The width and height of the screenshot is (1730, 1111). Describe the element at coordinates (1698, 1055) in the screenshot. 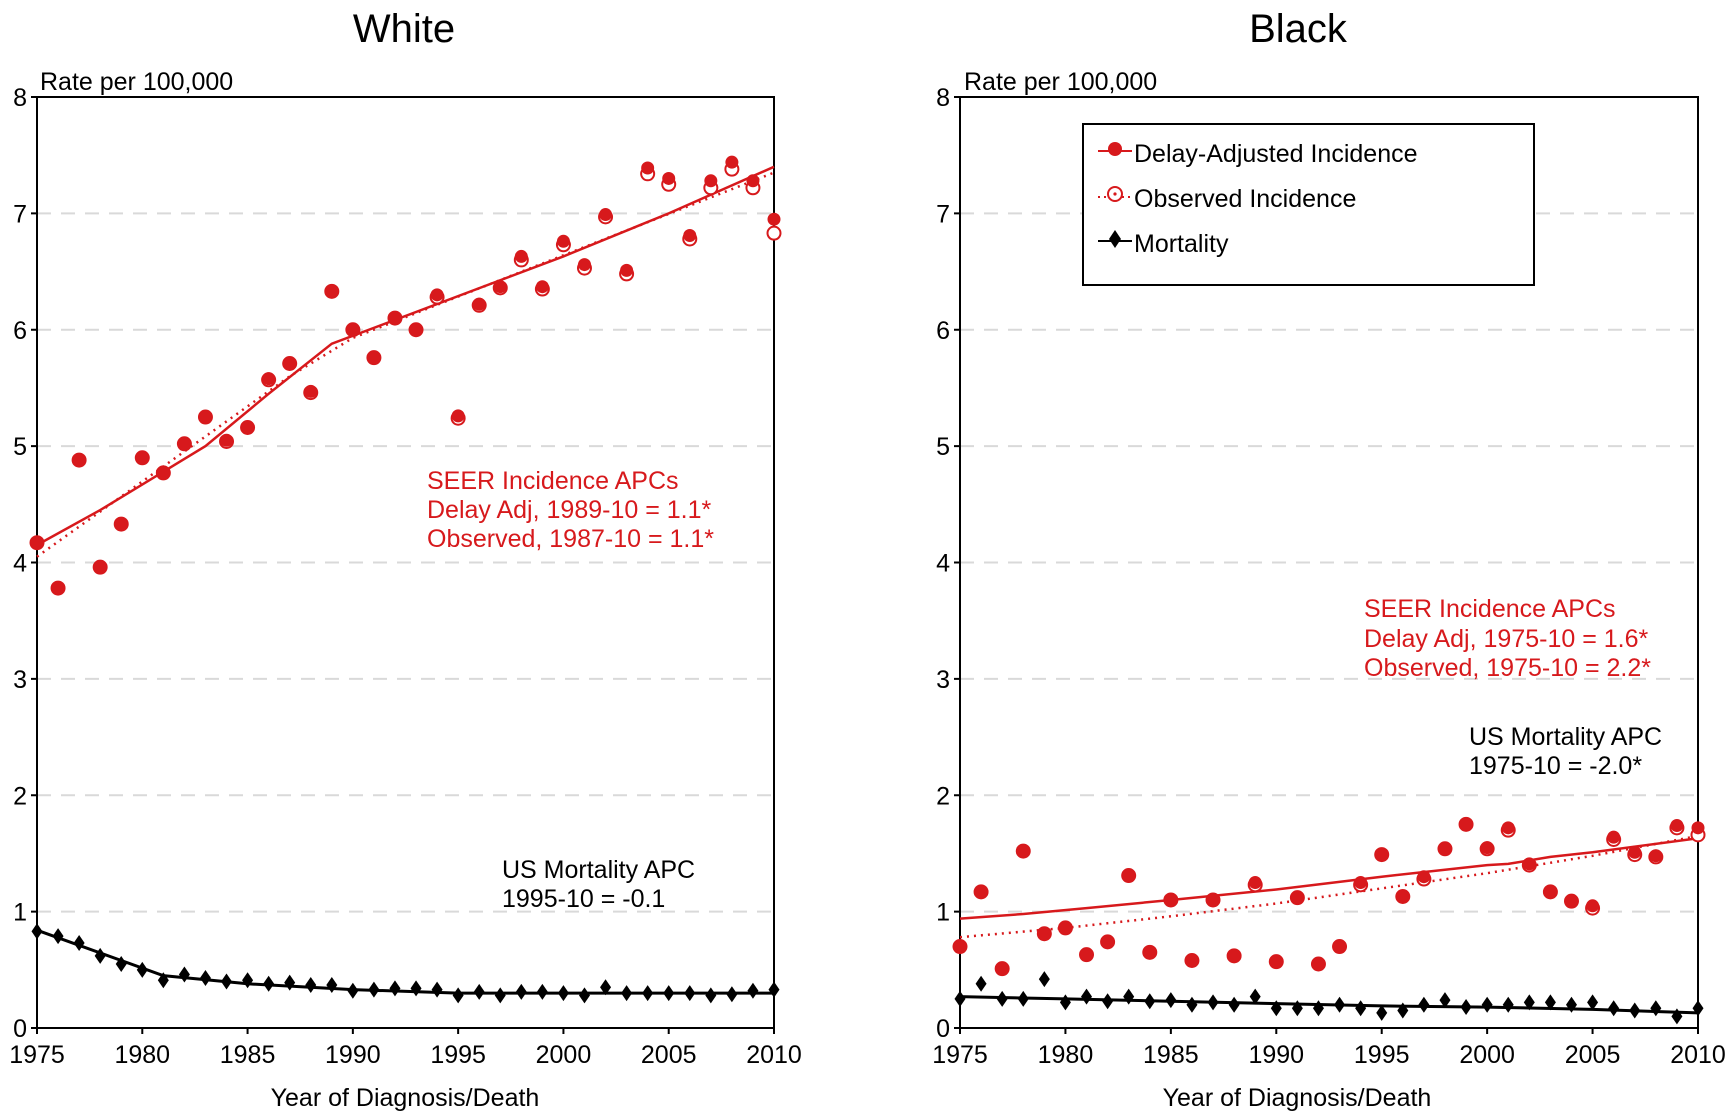

I see `x-tick-label: 2010` at that location.